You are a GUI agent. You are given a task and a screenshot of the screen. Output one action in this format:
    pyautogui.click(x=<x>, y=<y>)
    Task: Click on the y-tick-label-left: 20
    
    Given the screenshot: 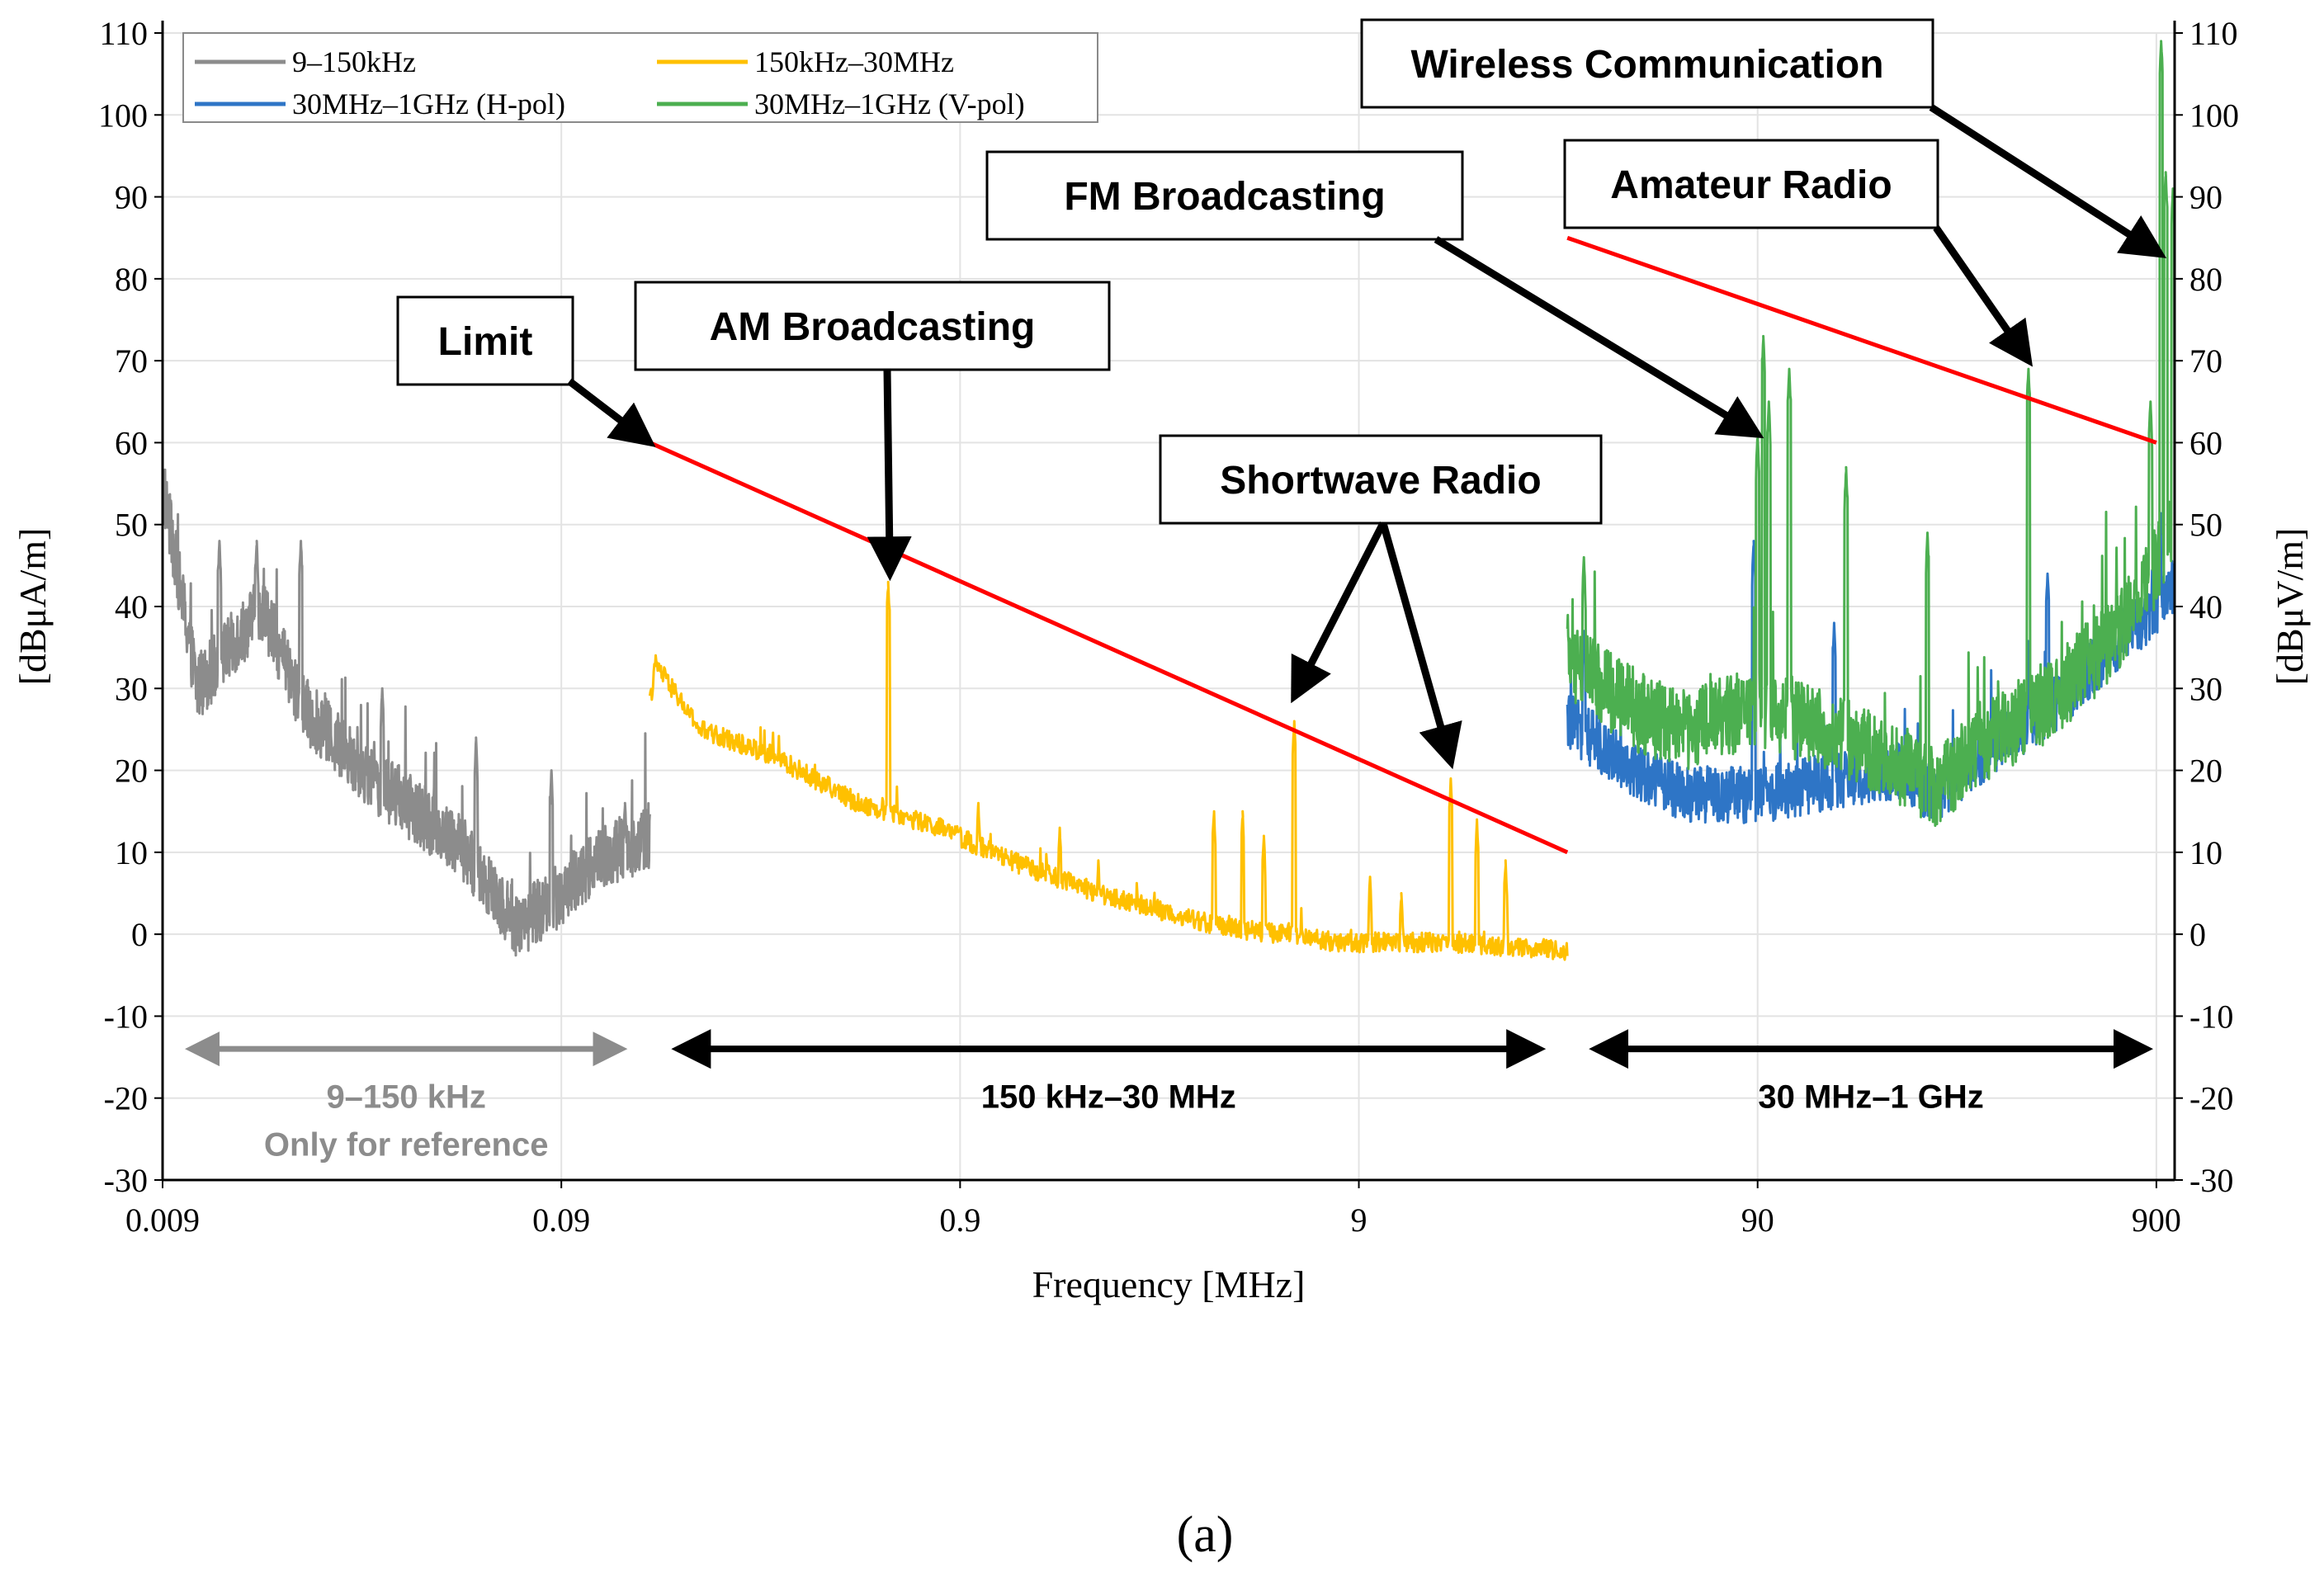 What is the action you would take?
    pyautogui.click(x=131, y=771)
    